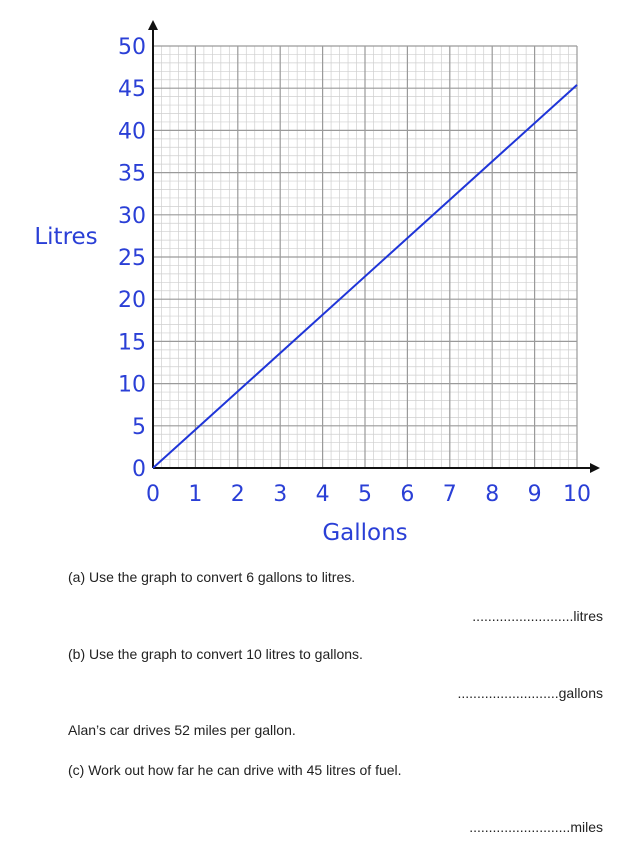  I want to click on y-axis-arrow-icon, so click(153, 25).